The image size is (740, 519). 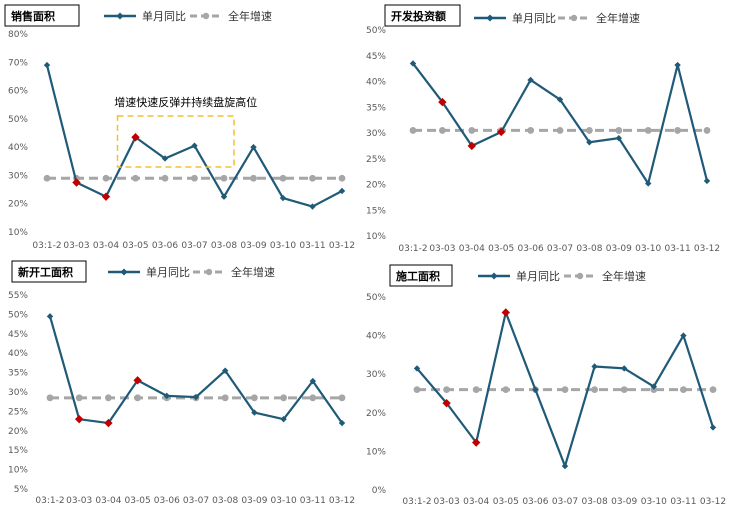 What do you see at coordinates (21, 490) in the screenshot?
I see `y-tick-label: 5%` at bounding box center [21, 490].